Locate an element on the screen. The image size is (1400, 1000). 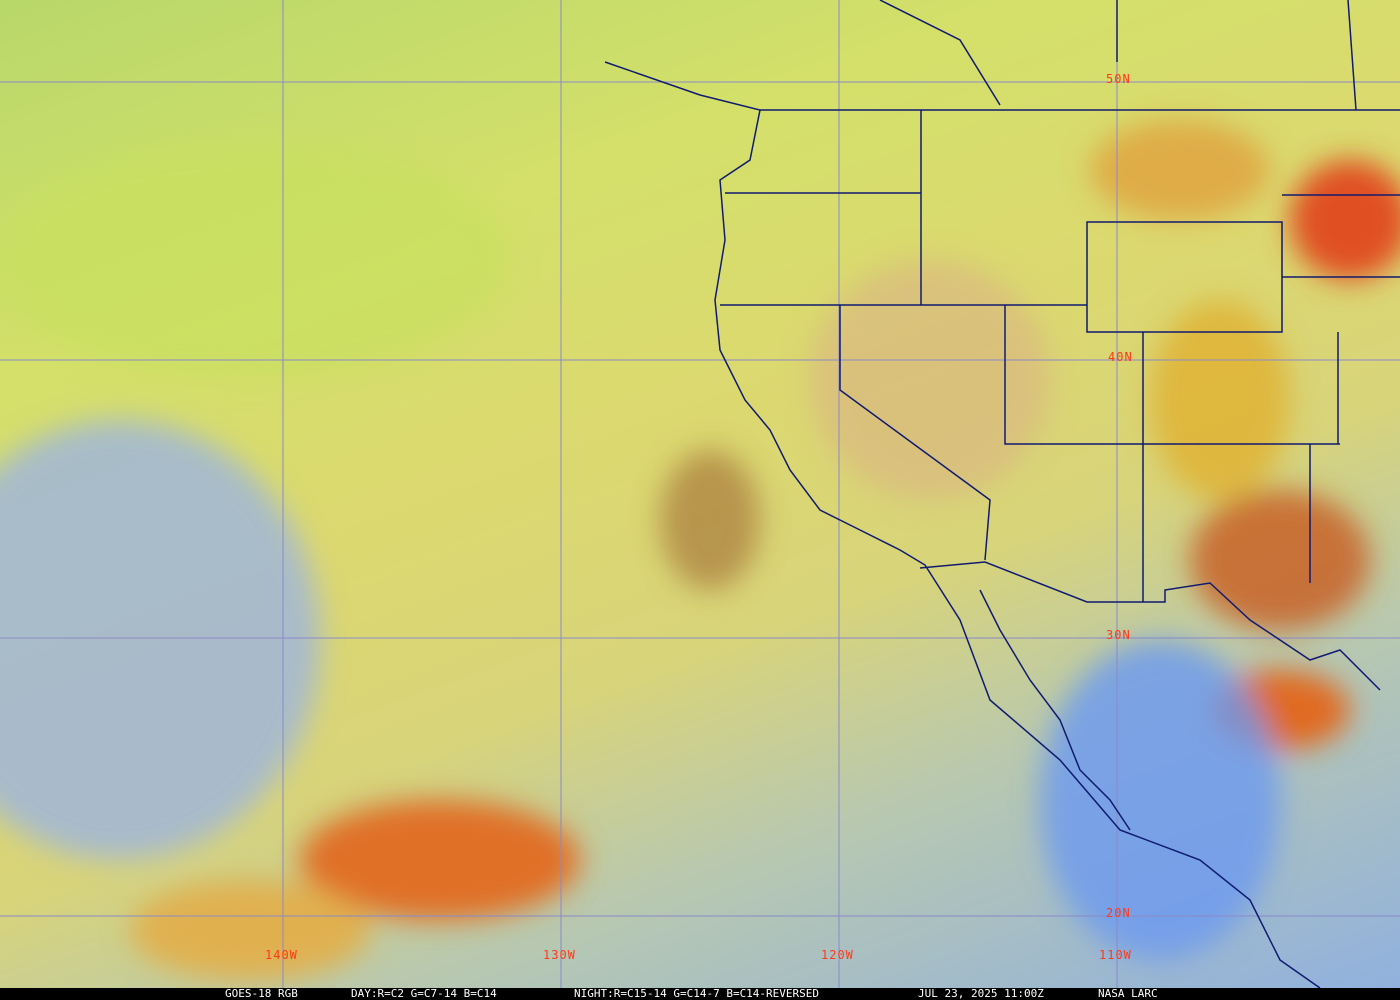
latitude-label-20n: 20N is located at coordinates (1118, 913).